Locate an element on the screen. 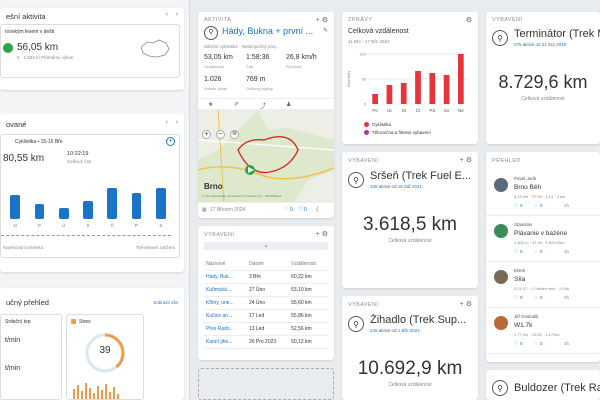  people-icon: ♟ is located at coordinates (289, 105).